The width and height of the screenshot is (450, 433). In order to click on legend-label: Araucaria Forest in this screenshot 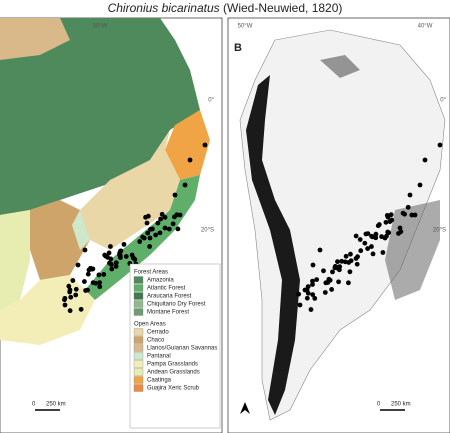, I will do `click(169, 297)`.